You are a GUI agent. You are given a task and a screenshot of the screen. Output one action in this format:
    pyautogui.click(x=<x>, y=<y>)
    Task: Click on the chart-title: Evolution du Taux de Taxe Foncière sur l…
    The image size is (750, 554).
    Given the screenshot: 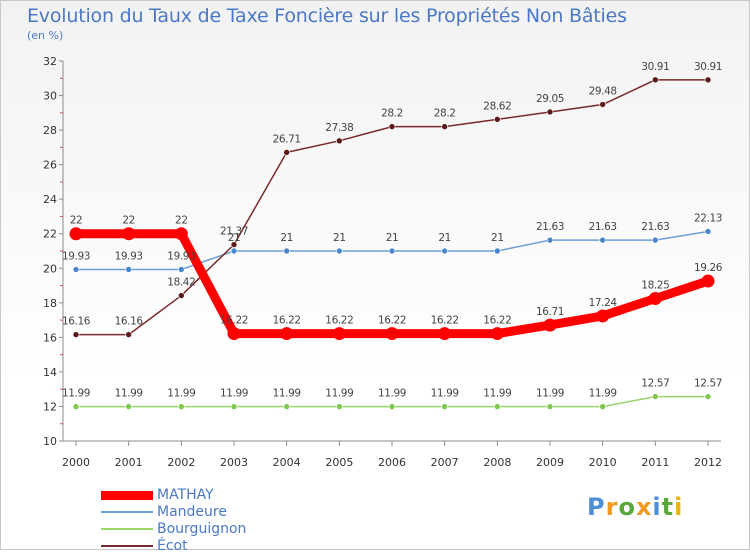 What is the action you would take?
    pyautogui.click(x=327, y=16)
    